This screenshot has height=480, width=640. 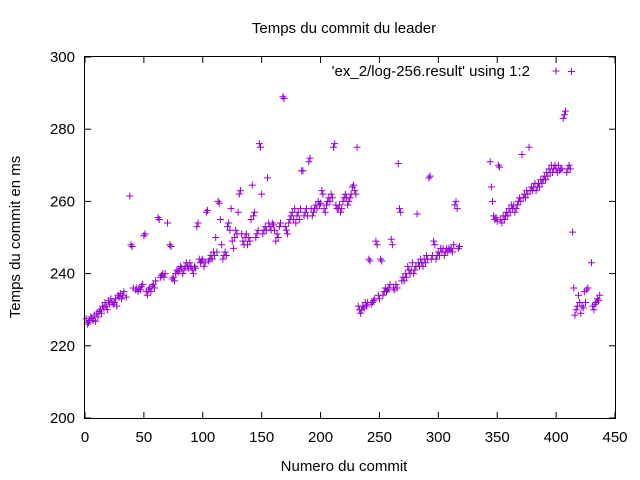 What do you see at coordinates (446, 71) in the screenshot?
I see `legend: 'ex_2/log-256.result' using 1:2` at bounding box center [446, 71].